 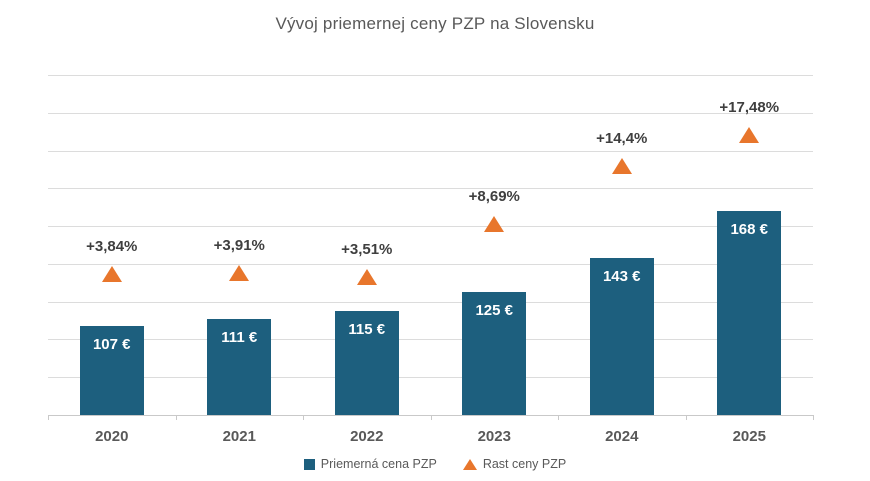 I want to click on legend-item-rast-ceny: Rast ceny PZP, so click(x=514, y=464).